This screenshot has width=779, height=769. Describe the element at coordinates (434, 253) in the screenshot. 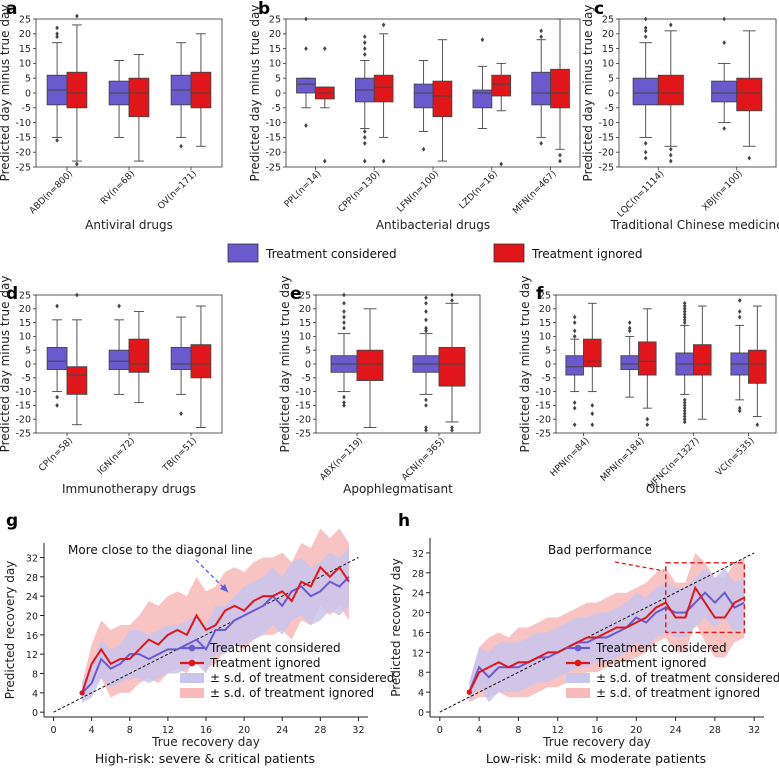

I see `box-legend: Treatment considered Treatment ignored` at that location.